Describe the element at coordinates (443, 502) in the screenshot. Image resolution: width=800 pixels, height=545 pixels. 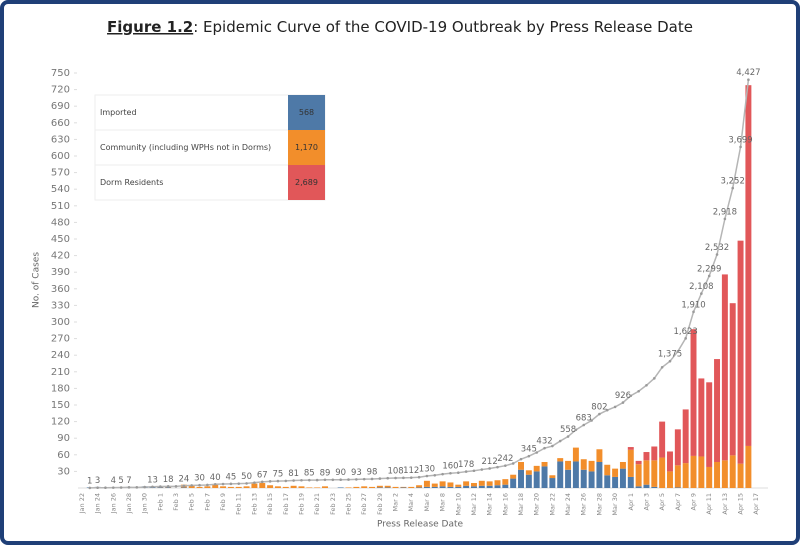
I see `x-tick-label: Mar 8` at that location.